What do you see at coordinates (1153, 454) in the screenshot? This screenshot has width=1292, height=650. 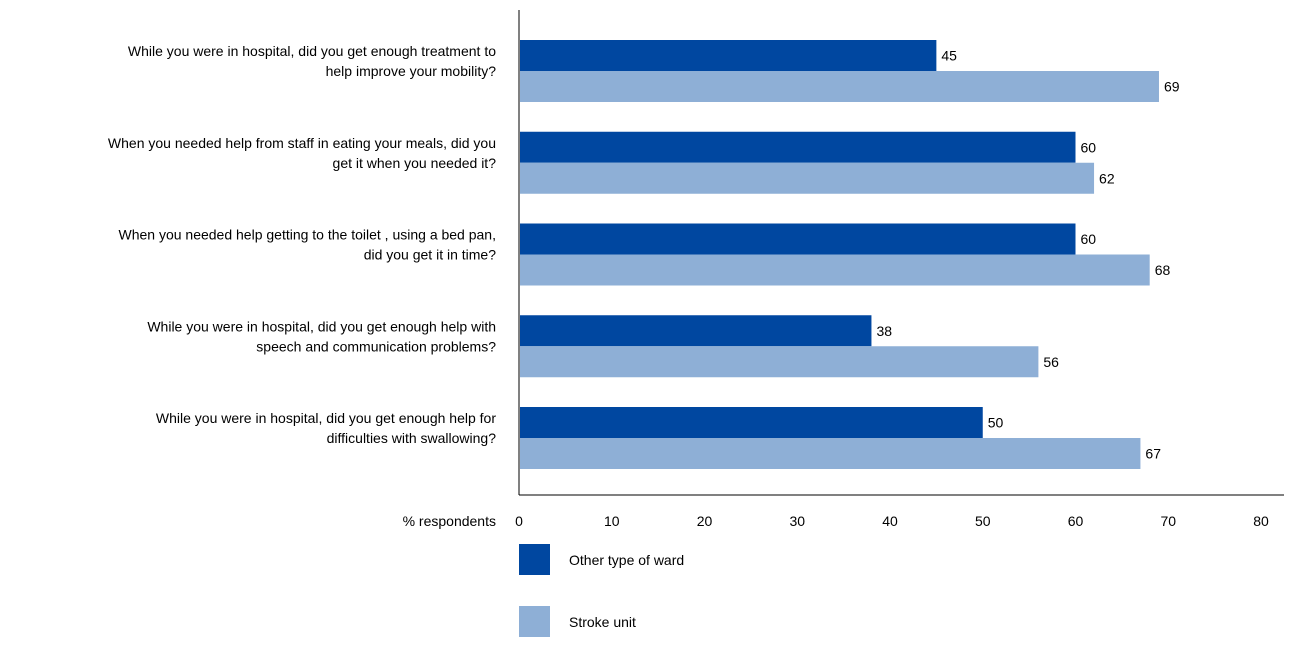 I see `data-label-stroke-unit-5: 67` at bounding box center [1153, 454].